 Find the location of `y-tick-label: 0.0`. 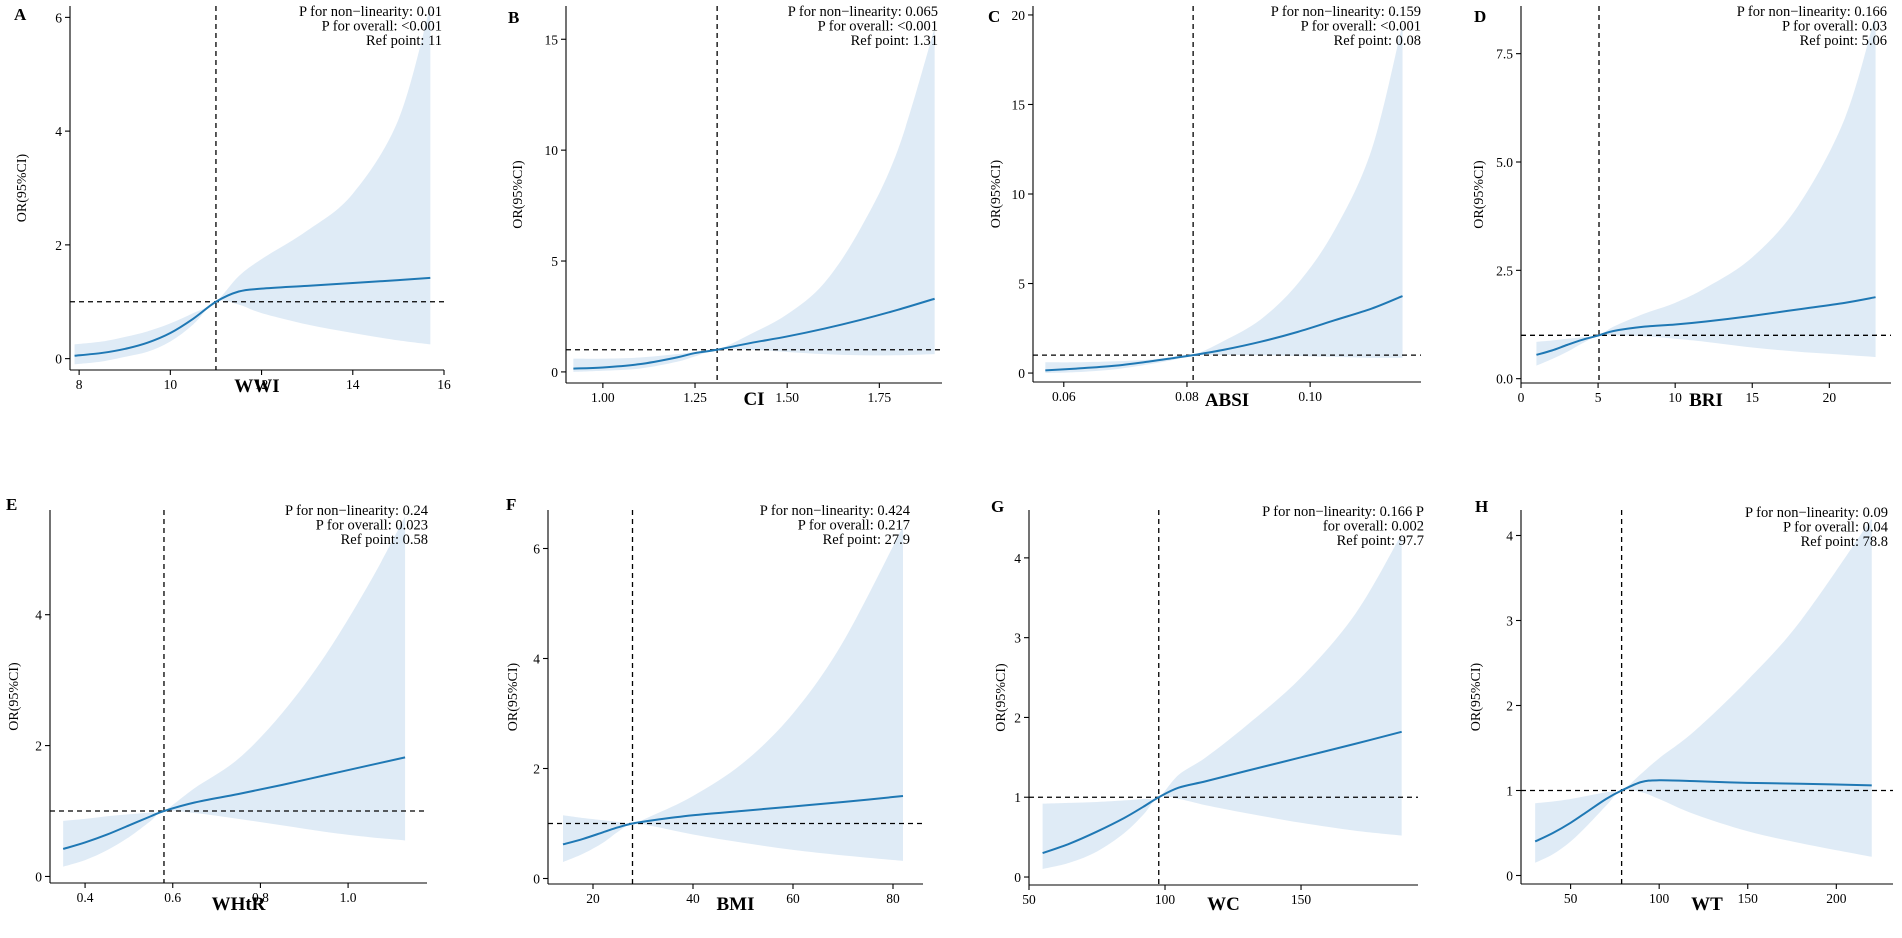

y-tick-label: 0.0 is located at coordinates (1504, 379).